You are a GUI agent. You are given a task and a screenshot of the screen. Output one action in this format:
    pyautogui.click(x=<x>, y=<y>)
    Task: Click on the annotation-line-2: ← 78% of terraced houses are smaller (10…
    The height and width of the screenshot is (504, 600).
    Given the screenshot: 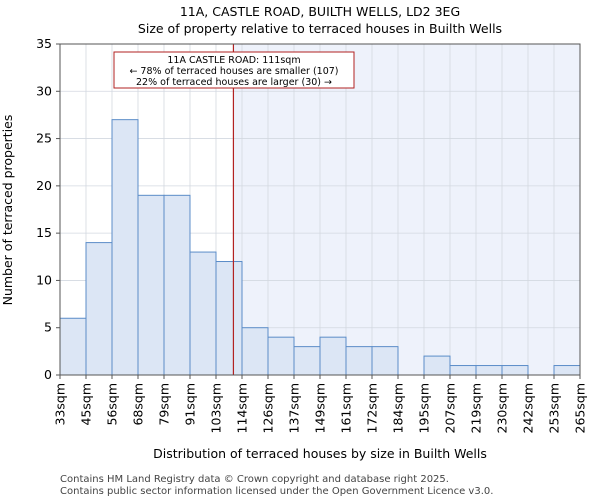 What is the action you would take?
    pyautogui.click(x=233, y=71)
    